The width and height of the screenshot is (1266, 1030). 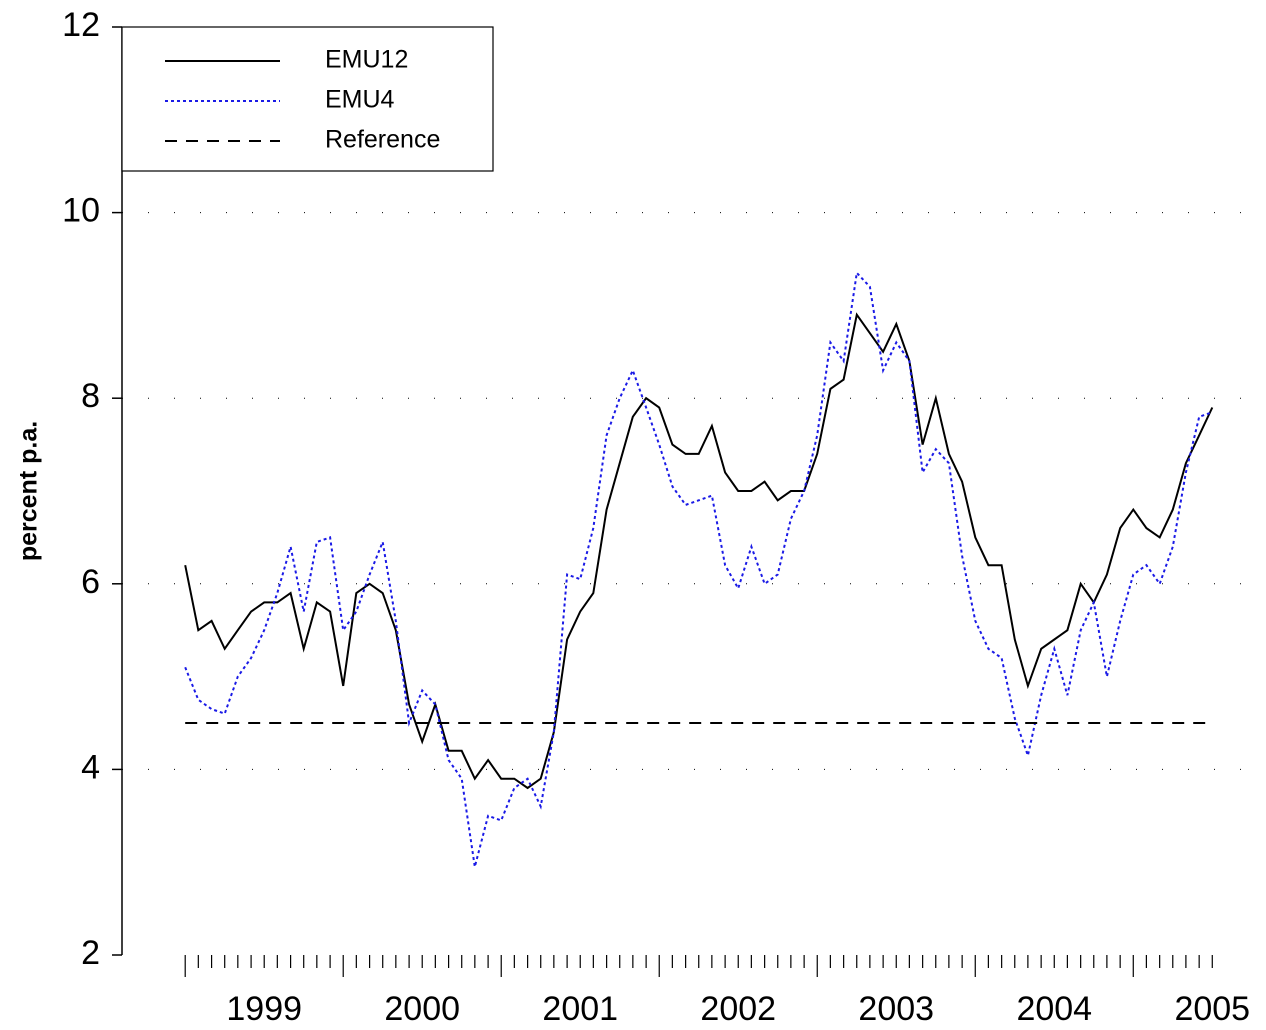 I want to click on legend-label: EMU12, so click(x=366, y=60).